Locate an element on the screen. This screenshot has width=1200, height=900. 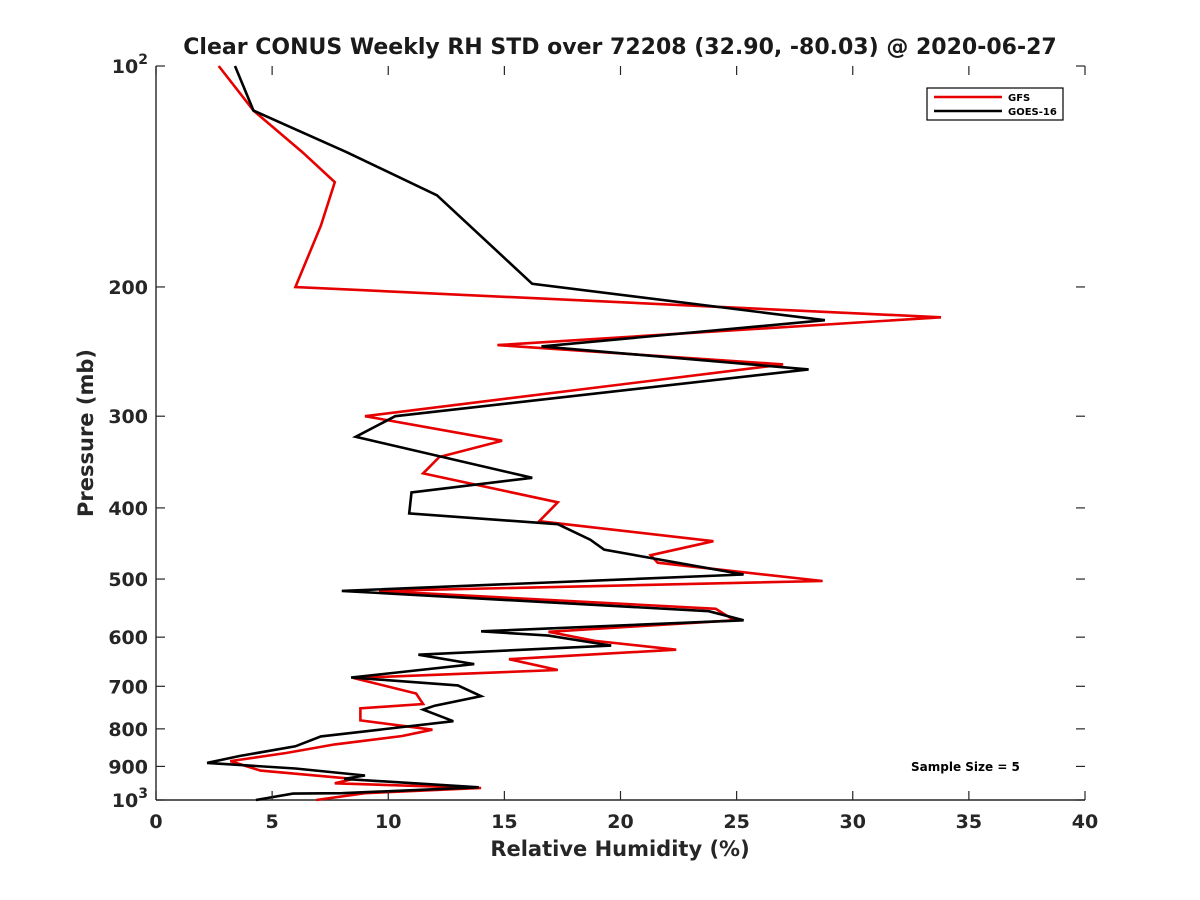
legend: GFS GOES-16 is located at coordinates (995, 104).